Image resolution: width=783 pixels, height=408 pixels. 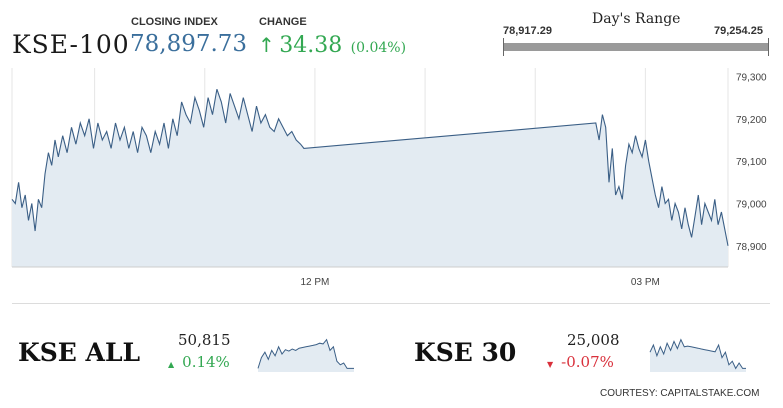 I want to click on kse-all-change: ▲ 0.14%, so click(x=199, y=362).